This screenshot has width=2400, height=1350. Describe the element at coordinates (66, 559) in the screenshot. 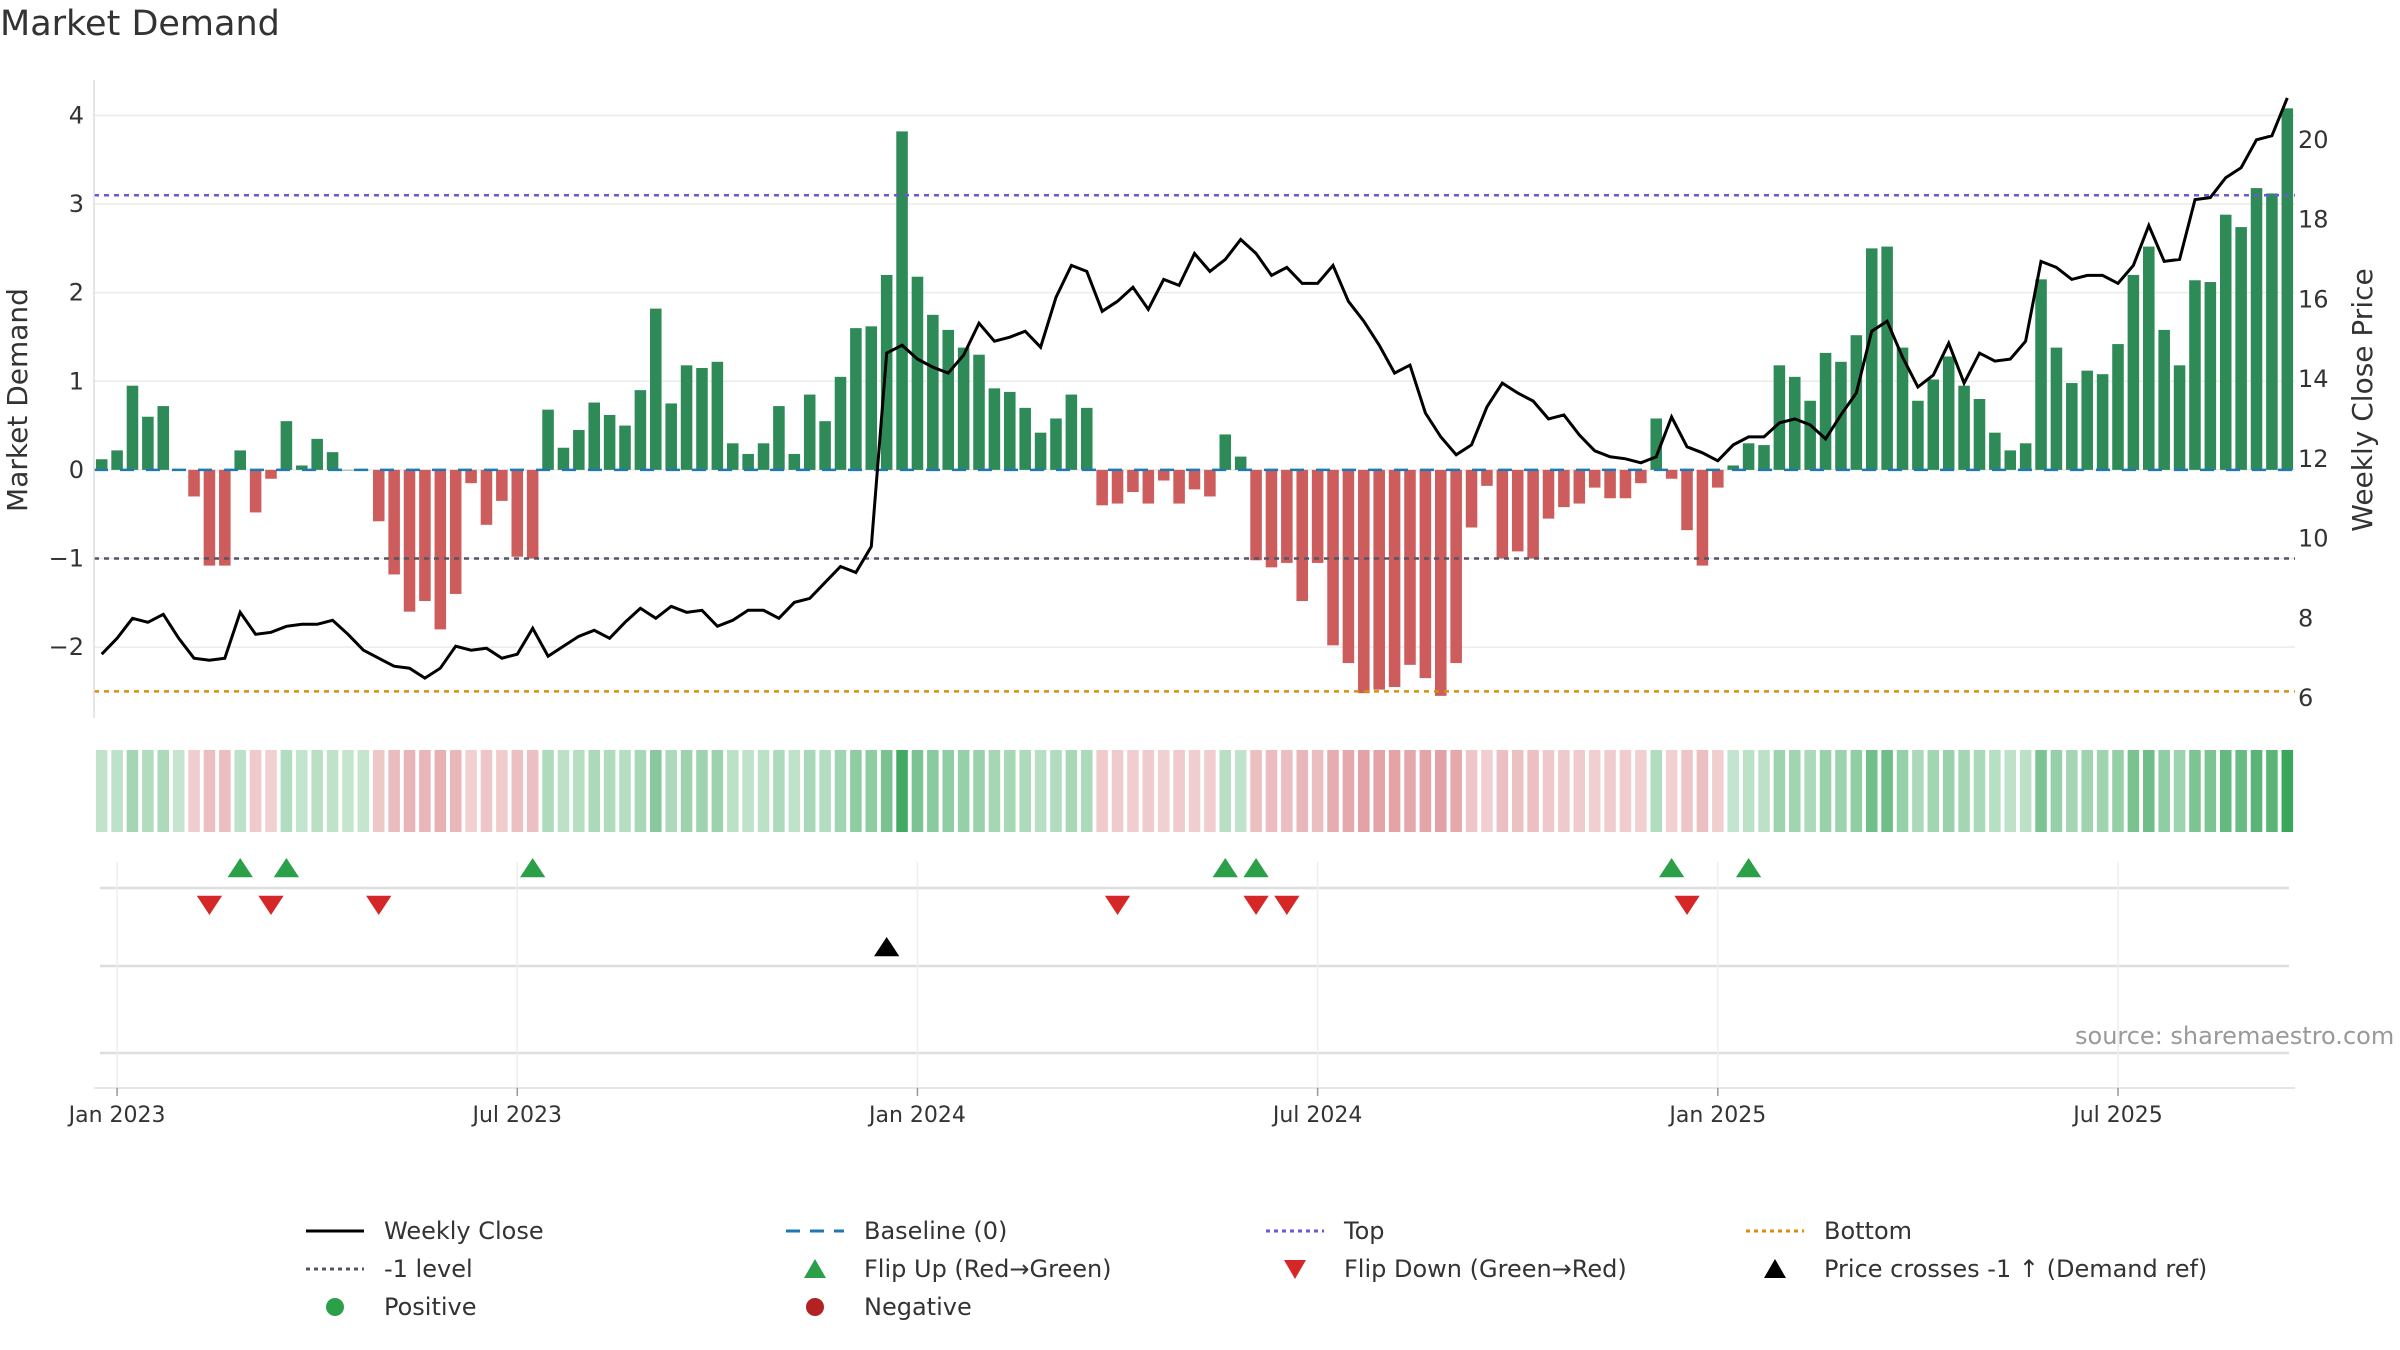

I see `y-tick-label: −1` at that location.